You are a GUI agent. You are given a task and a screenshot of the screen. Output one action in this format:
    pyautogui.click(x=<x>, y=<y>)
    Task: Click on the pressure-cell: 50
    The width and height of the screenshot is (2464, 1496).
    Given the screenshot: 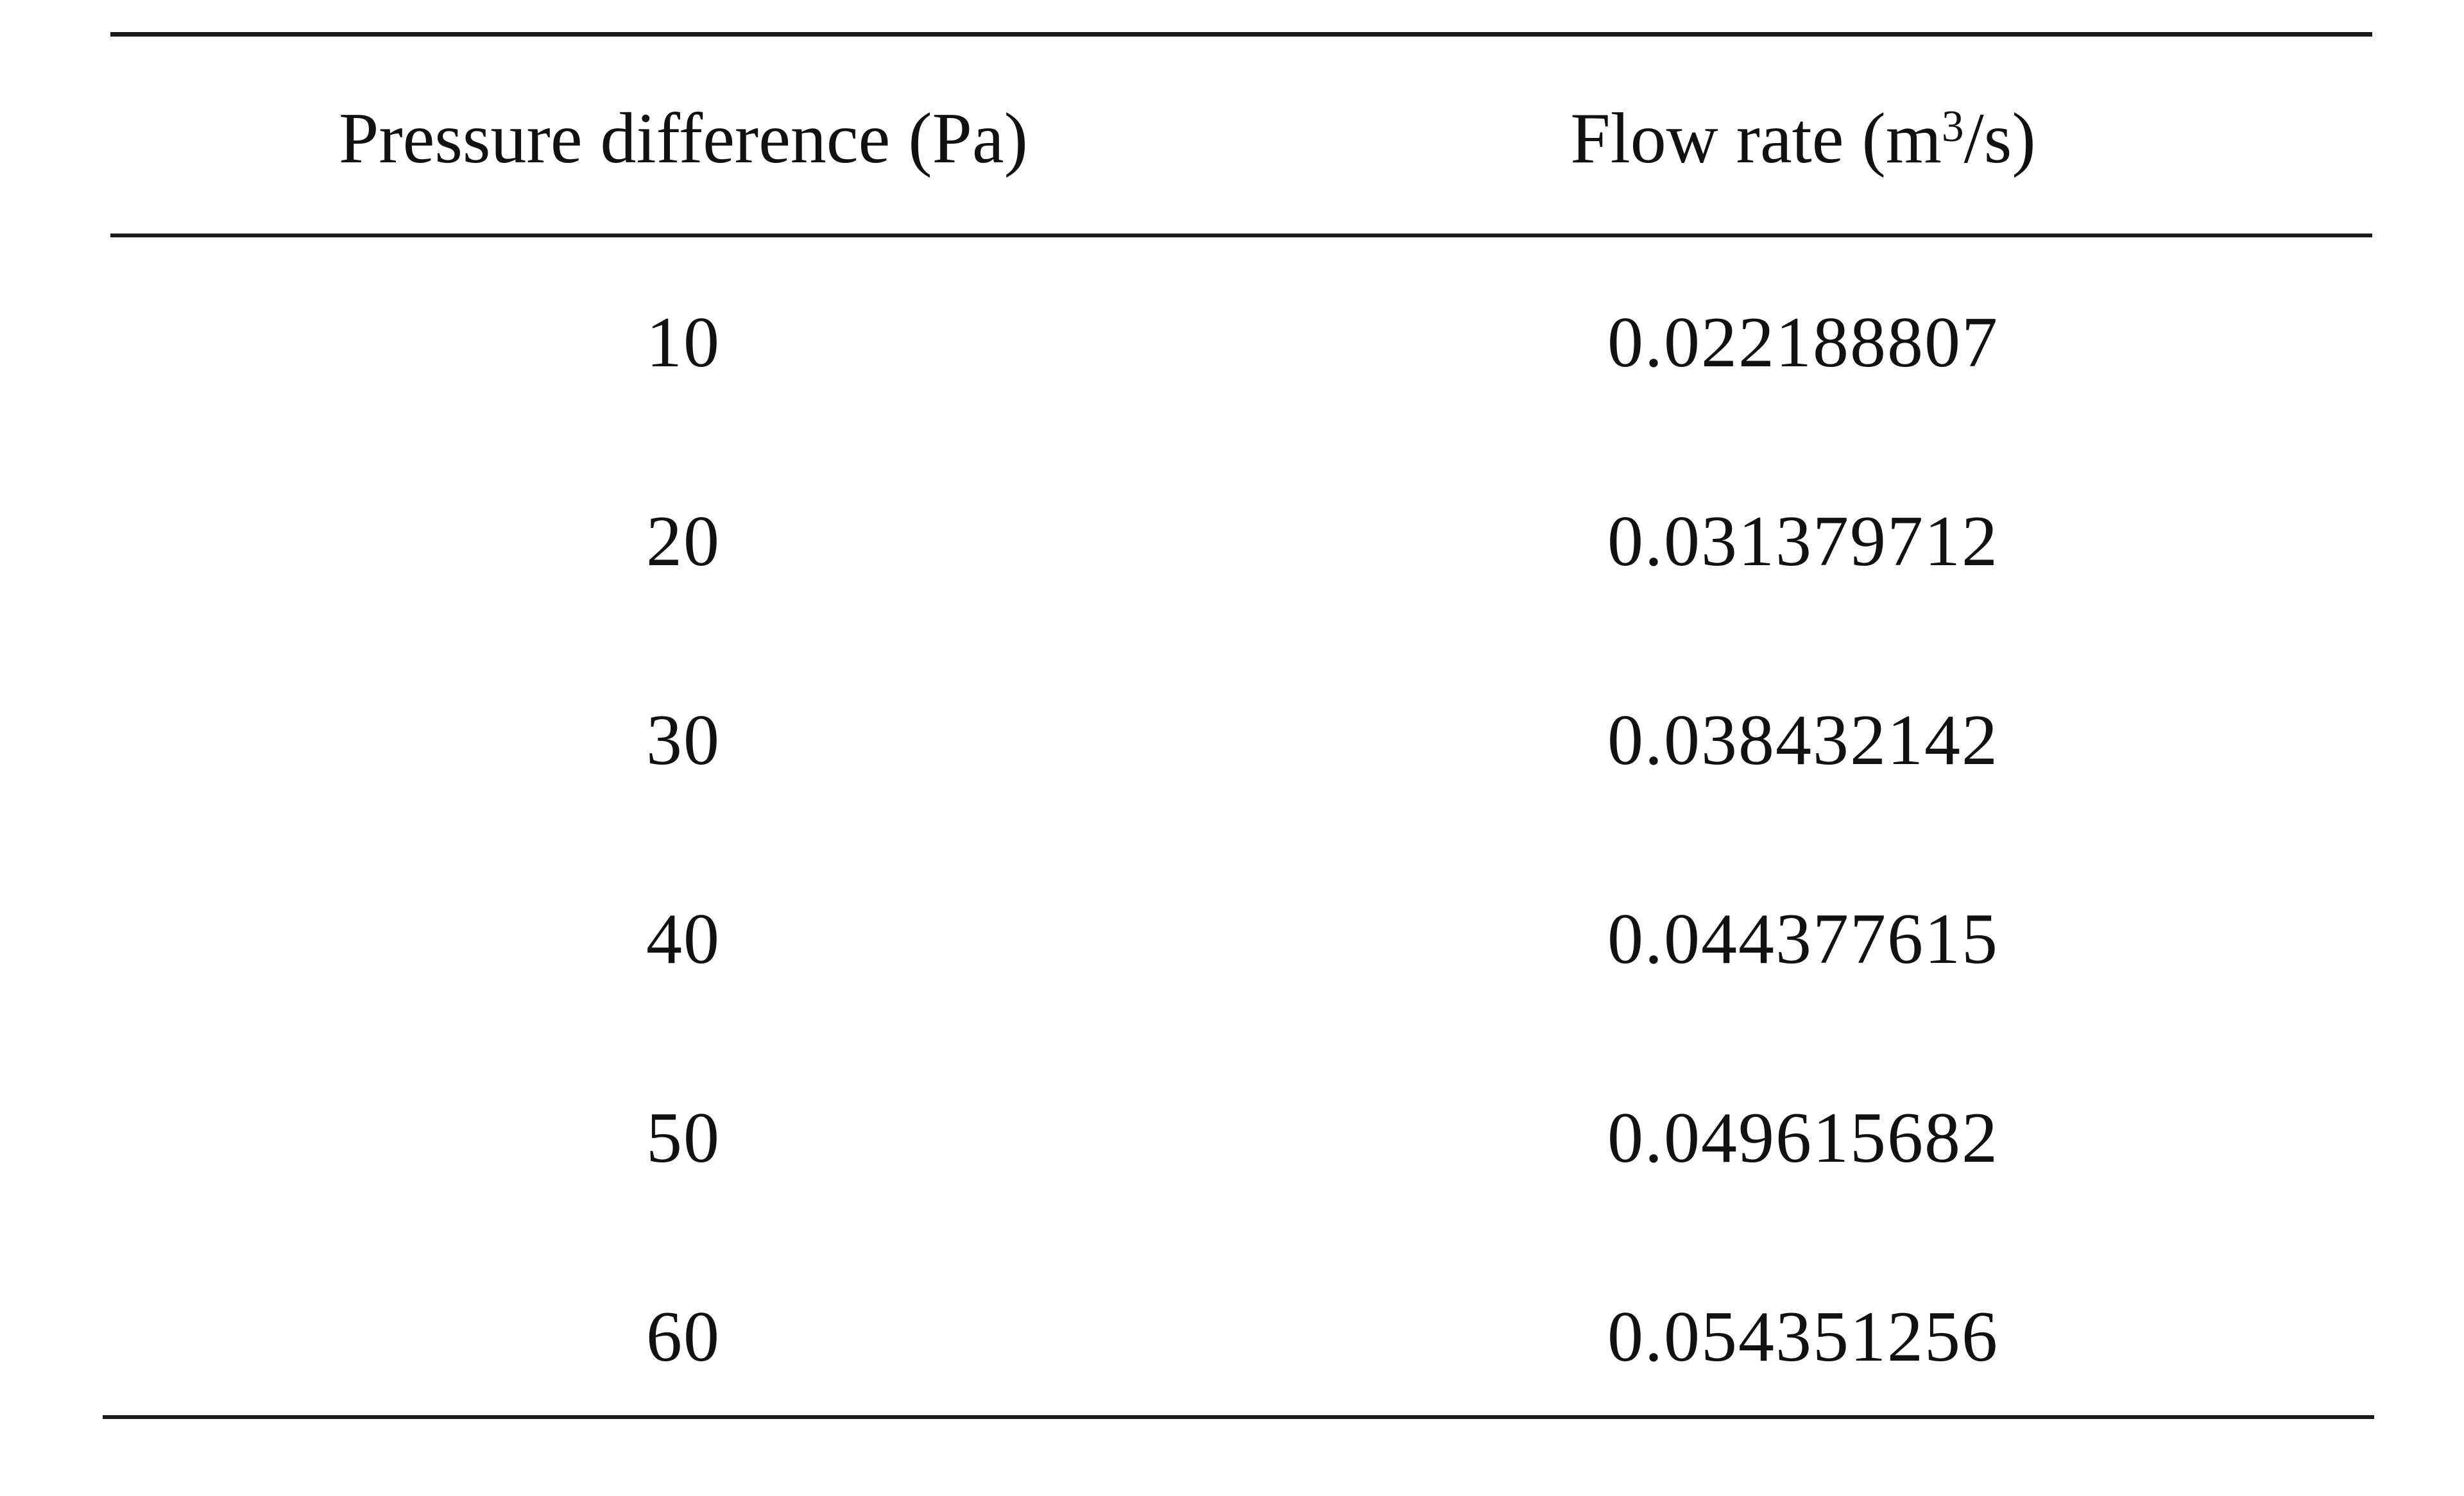 What is the action you would take?
    pyautogui.click(x=684, y=1138)
    